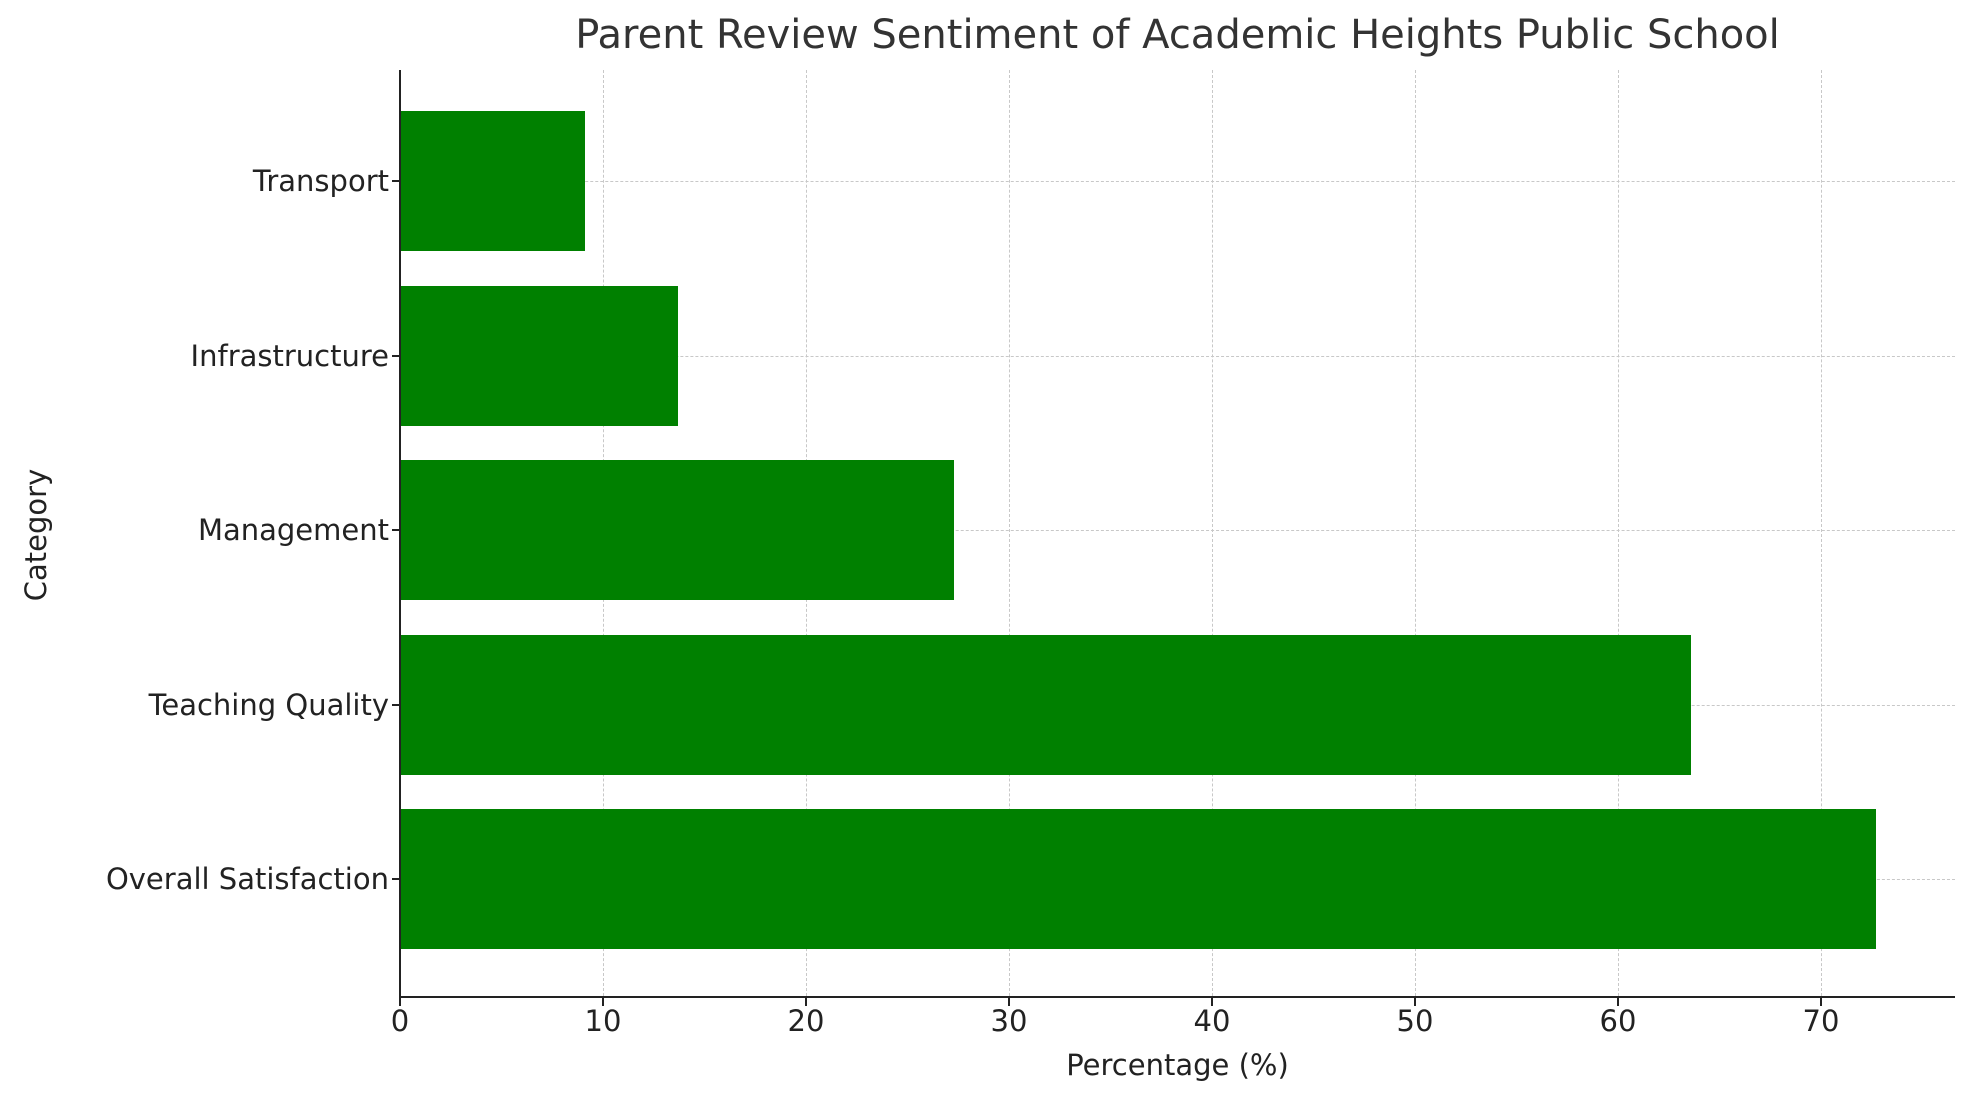 This screenshot has height=1101, width=1969. Describe the element at coordinates (603, 1021) in the screenshot. I see `x-tick-label: 10` at that location.